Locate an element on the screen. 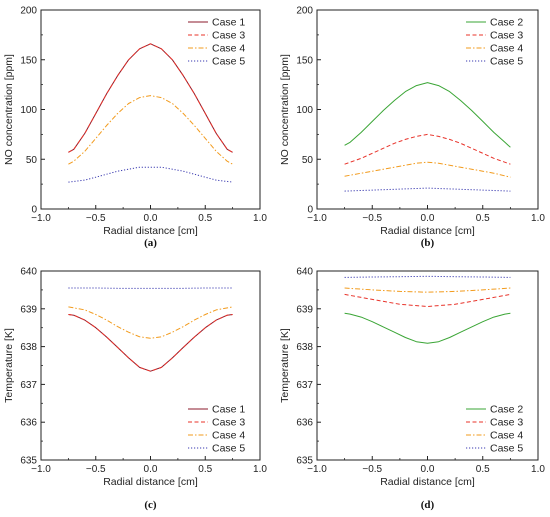 This screenshot has height=517, width=550. panel-caption: (b) is located at coordinates (428, 243).